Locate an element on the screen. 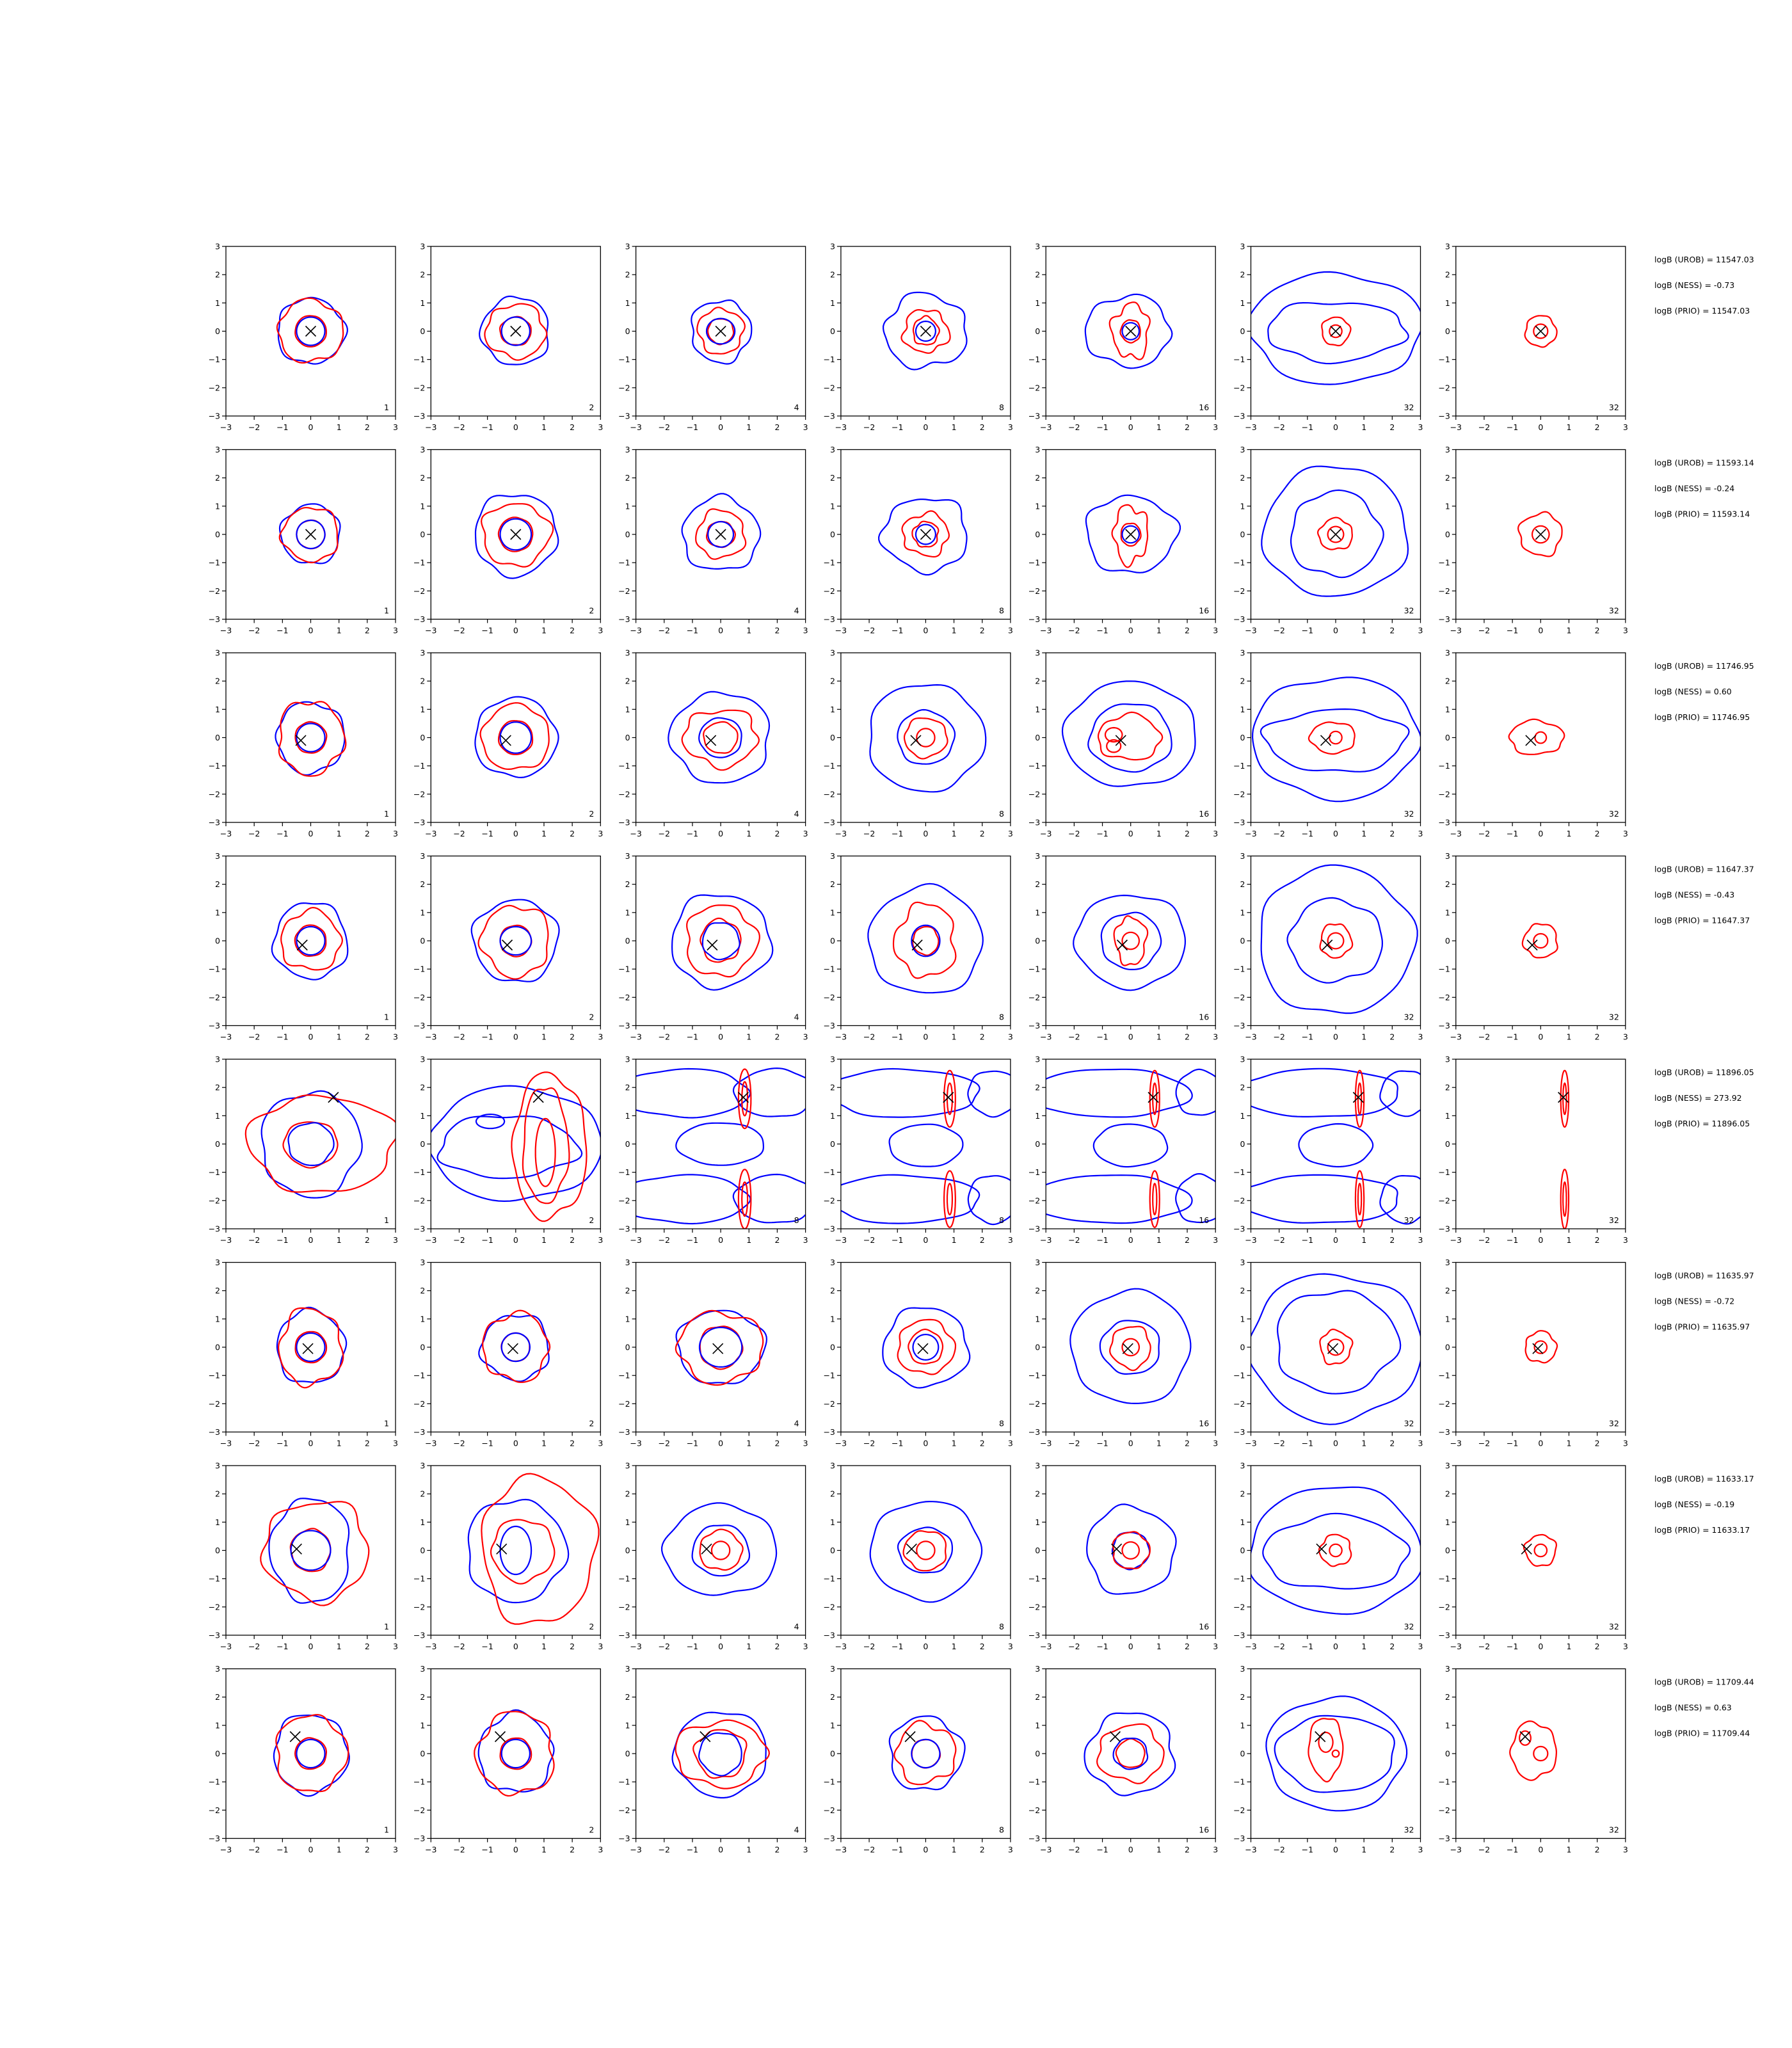  contour-group is located at coordinates (1336, 1148).